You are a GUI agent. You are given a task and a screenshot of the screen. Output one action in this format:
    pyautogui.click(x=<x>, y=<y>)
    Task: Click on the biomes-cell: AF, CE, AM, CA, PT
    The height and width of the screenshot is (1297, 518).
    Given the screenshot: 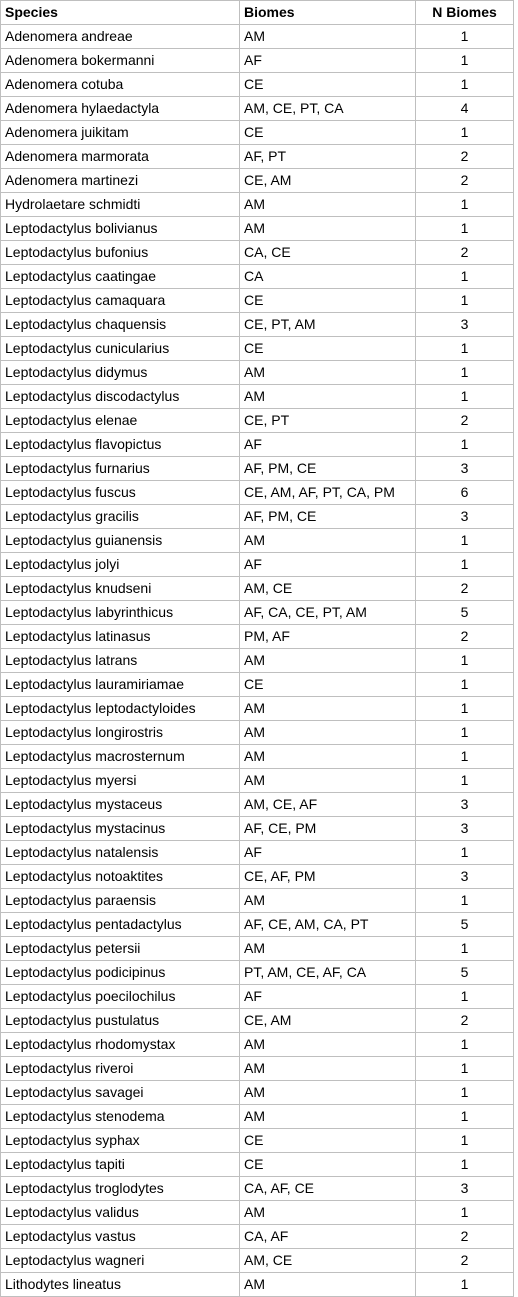 What is the action you would take?
    pyautogui.click(x=327, y=924)
    